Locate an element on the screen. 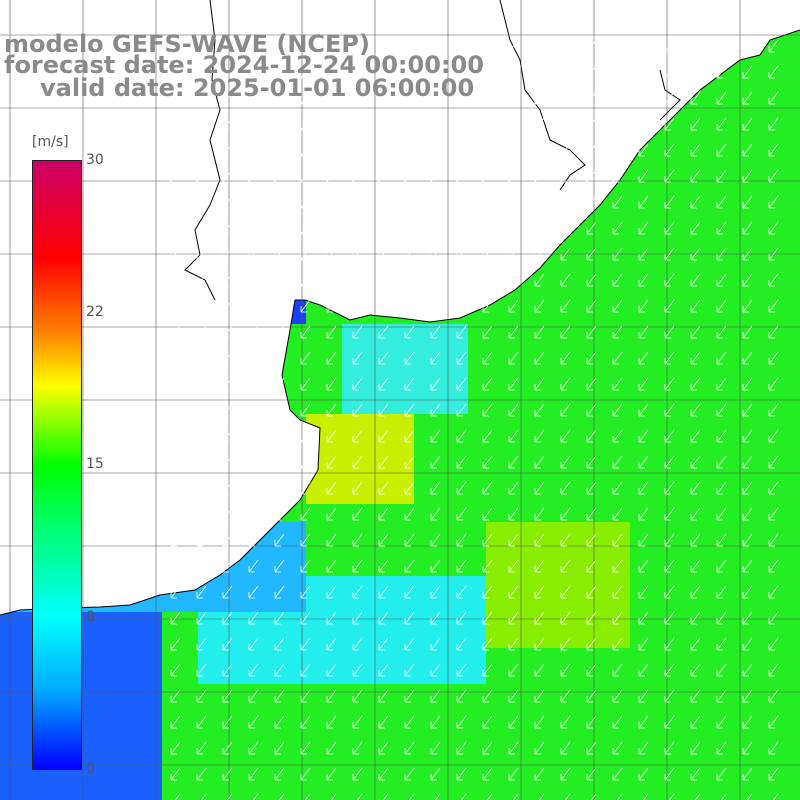  model-title: modelo GEFS-WAVE (NCEP) is located at coordinates (187, 44).